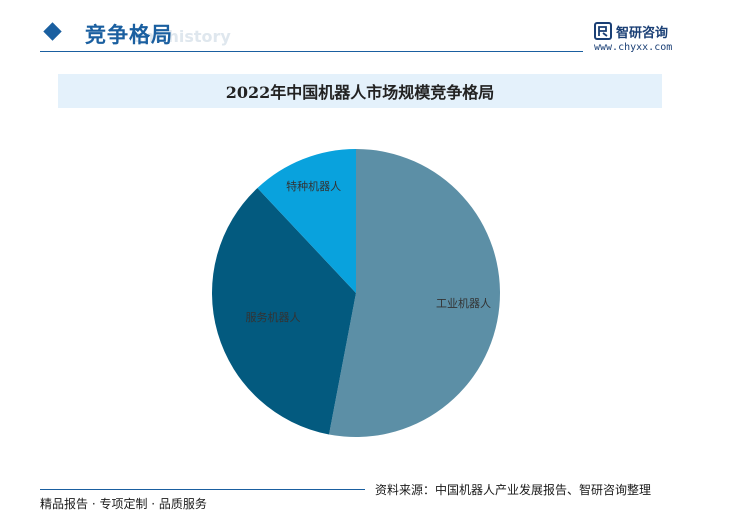 The width and height of the screenshot is (733, 531). What do you see at coordinates (123, 504) in the screenshot?
I see `footer-slogan: 精品报告 · 专项定制 · 品质服务` at bounding box center [123, 504].